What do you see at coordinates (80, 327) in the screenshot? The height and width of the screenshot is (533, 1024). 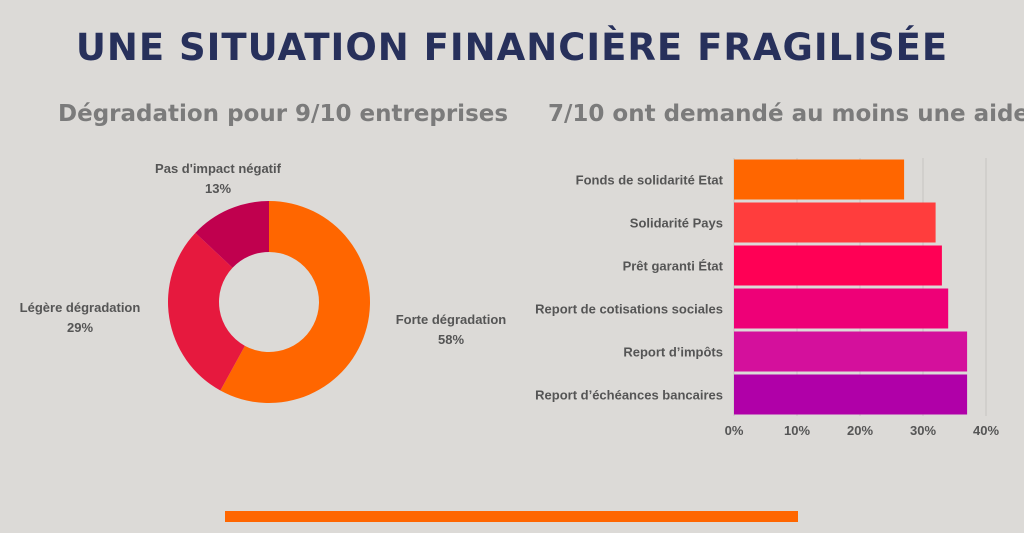 I see `slice-value-label: 29%` at bounding box center [80, 327].